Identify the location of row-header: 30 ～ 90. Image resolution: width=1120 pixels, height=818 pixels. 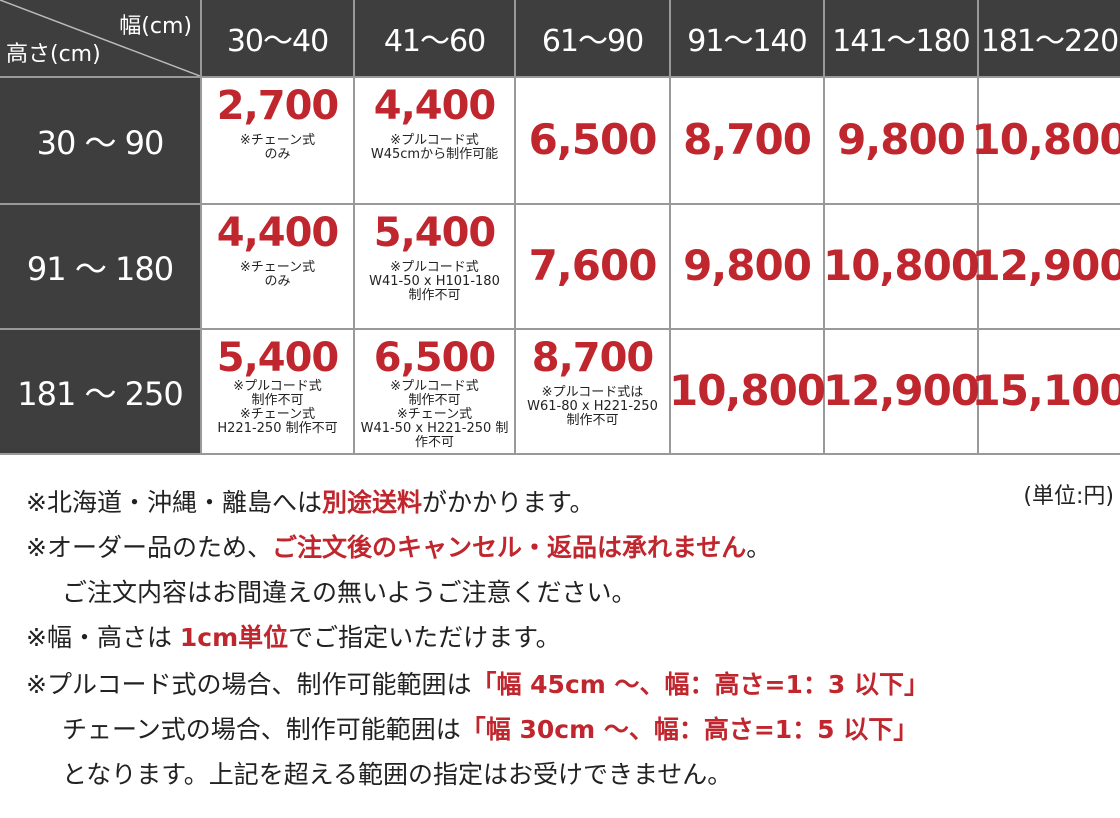
(100, 140).